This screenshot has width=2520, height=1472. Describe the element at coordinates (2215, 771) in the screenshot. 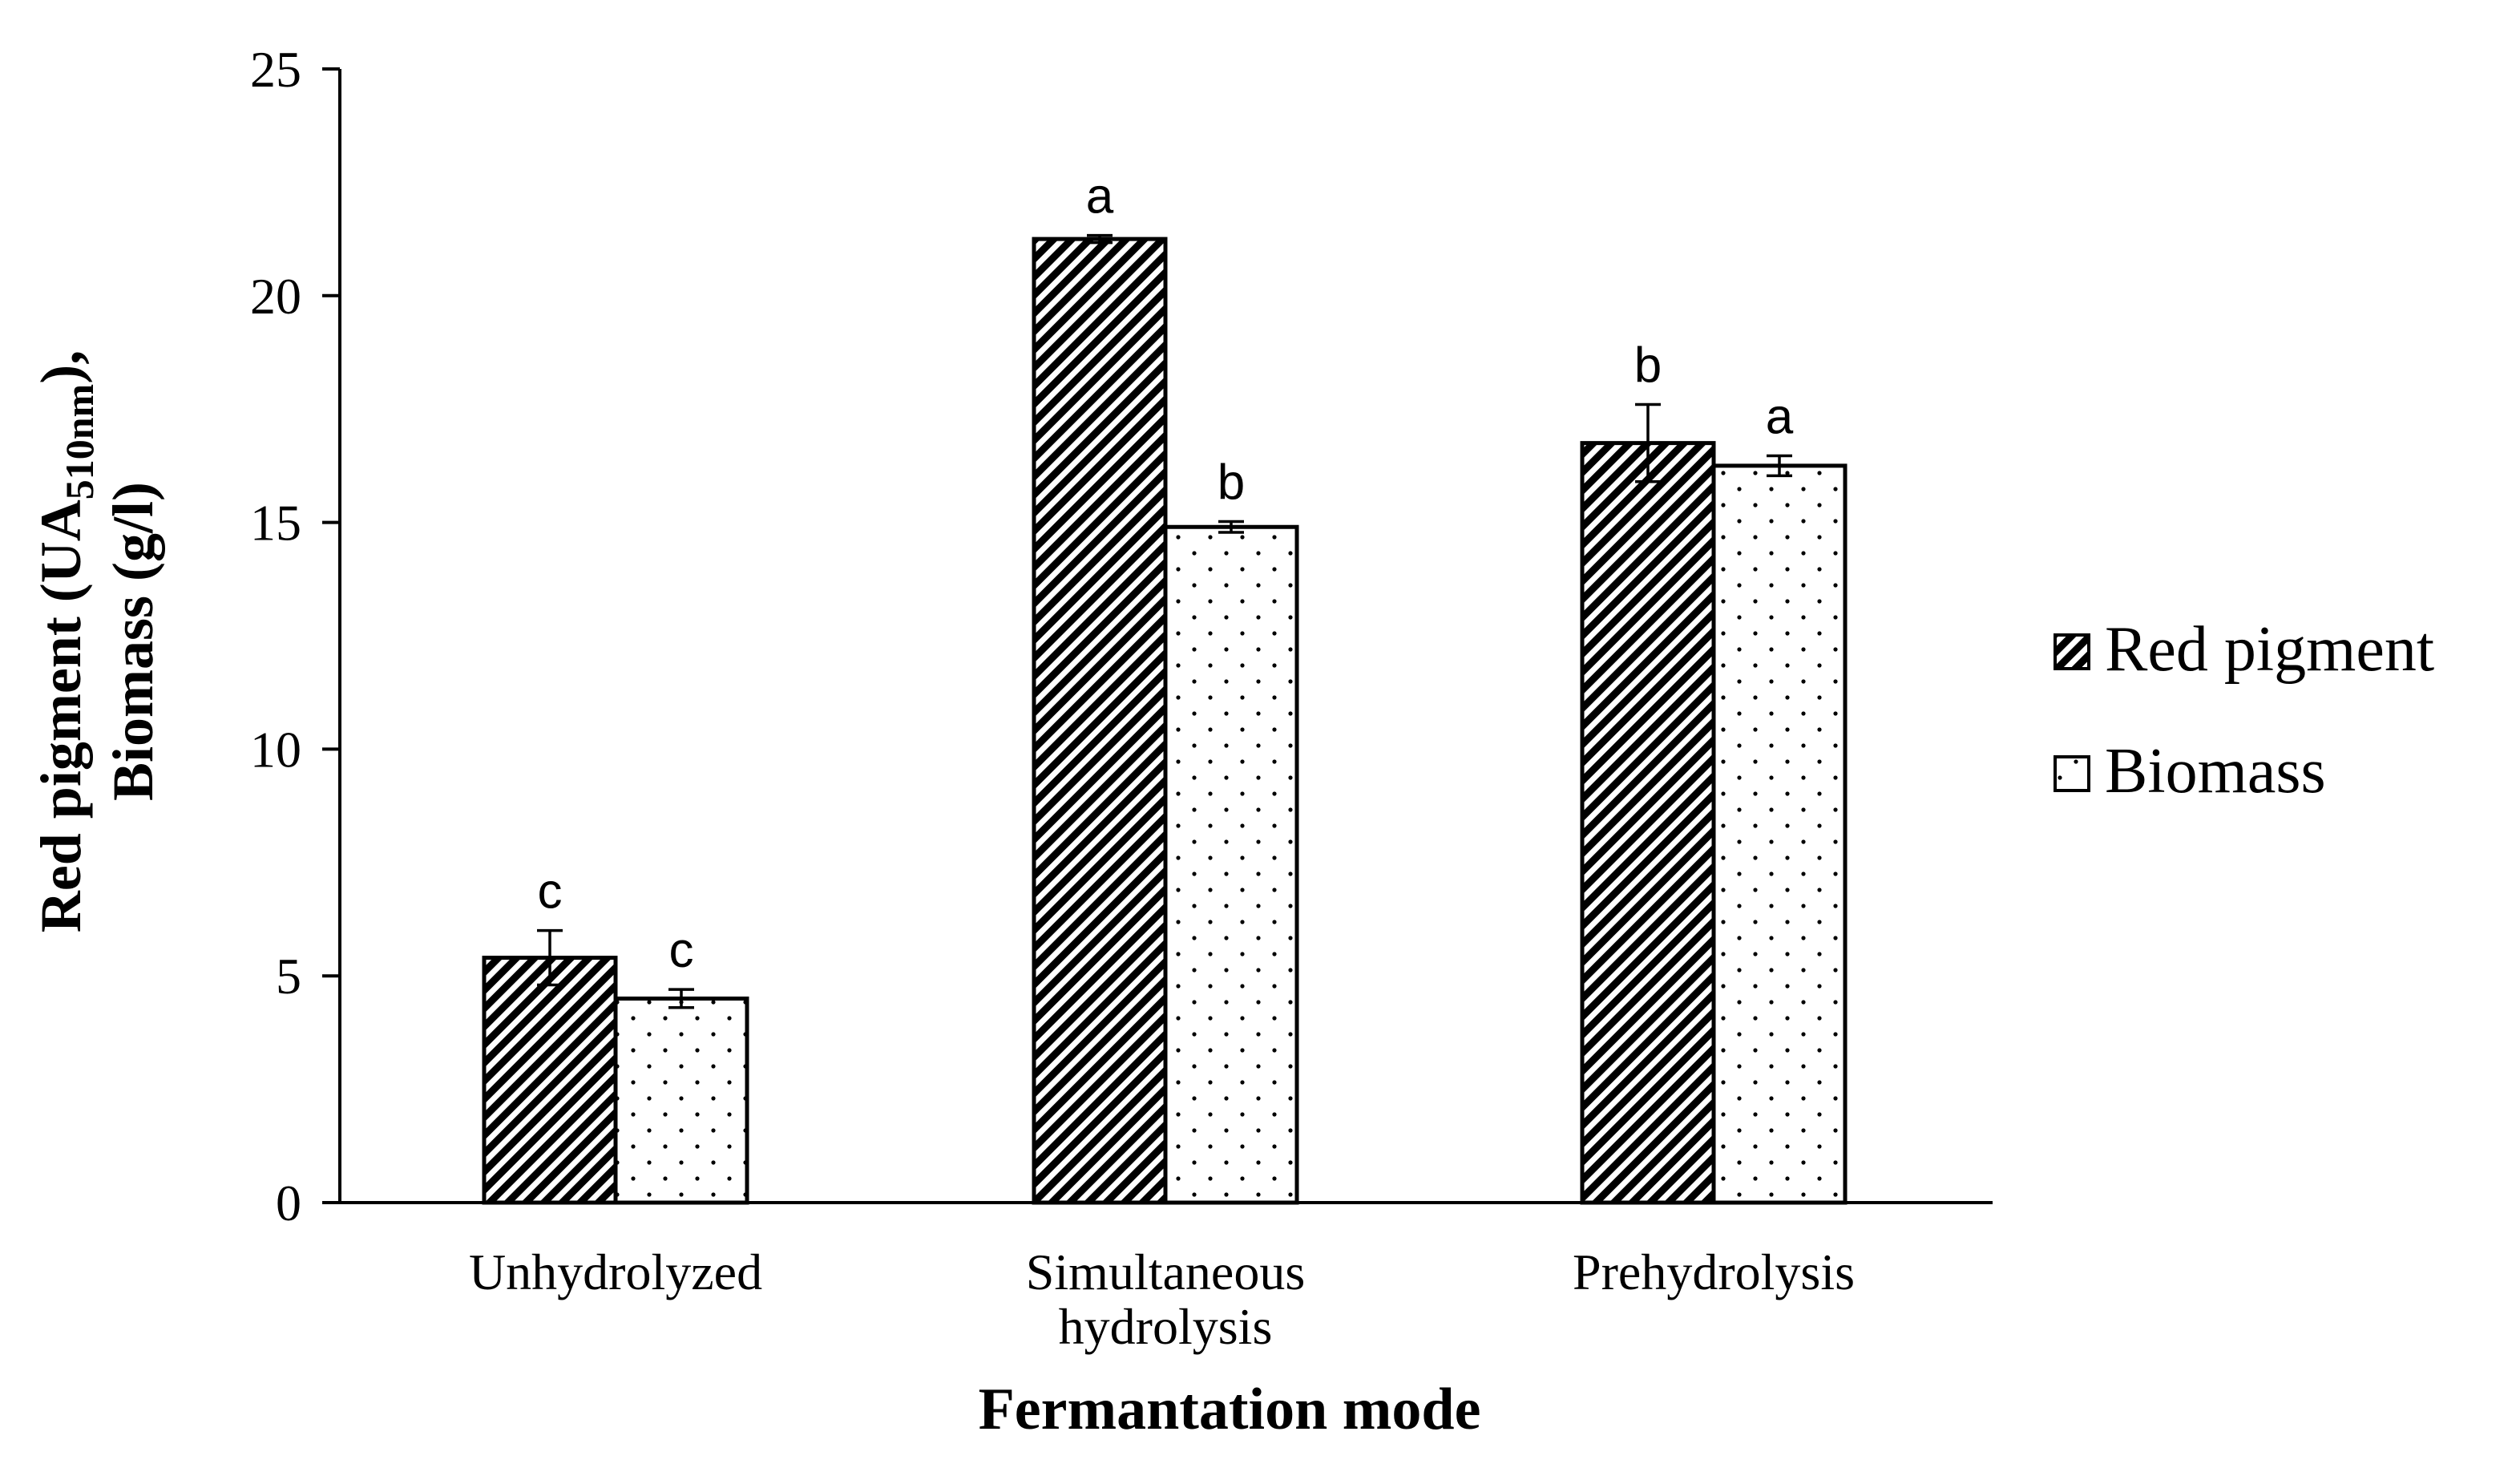

I see `legend-label: Biomass` at that location.